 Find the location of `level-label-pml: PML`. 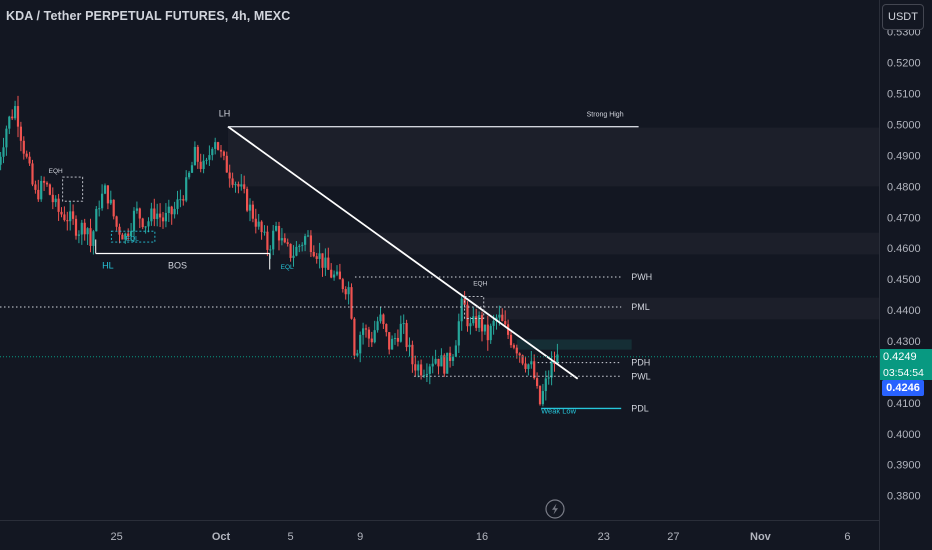

level-label-pml: PML is located at coordinates (640, 307).